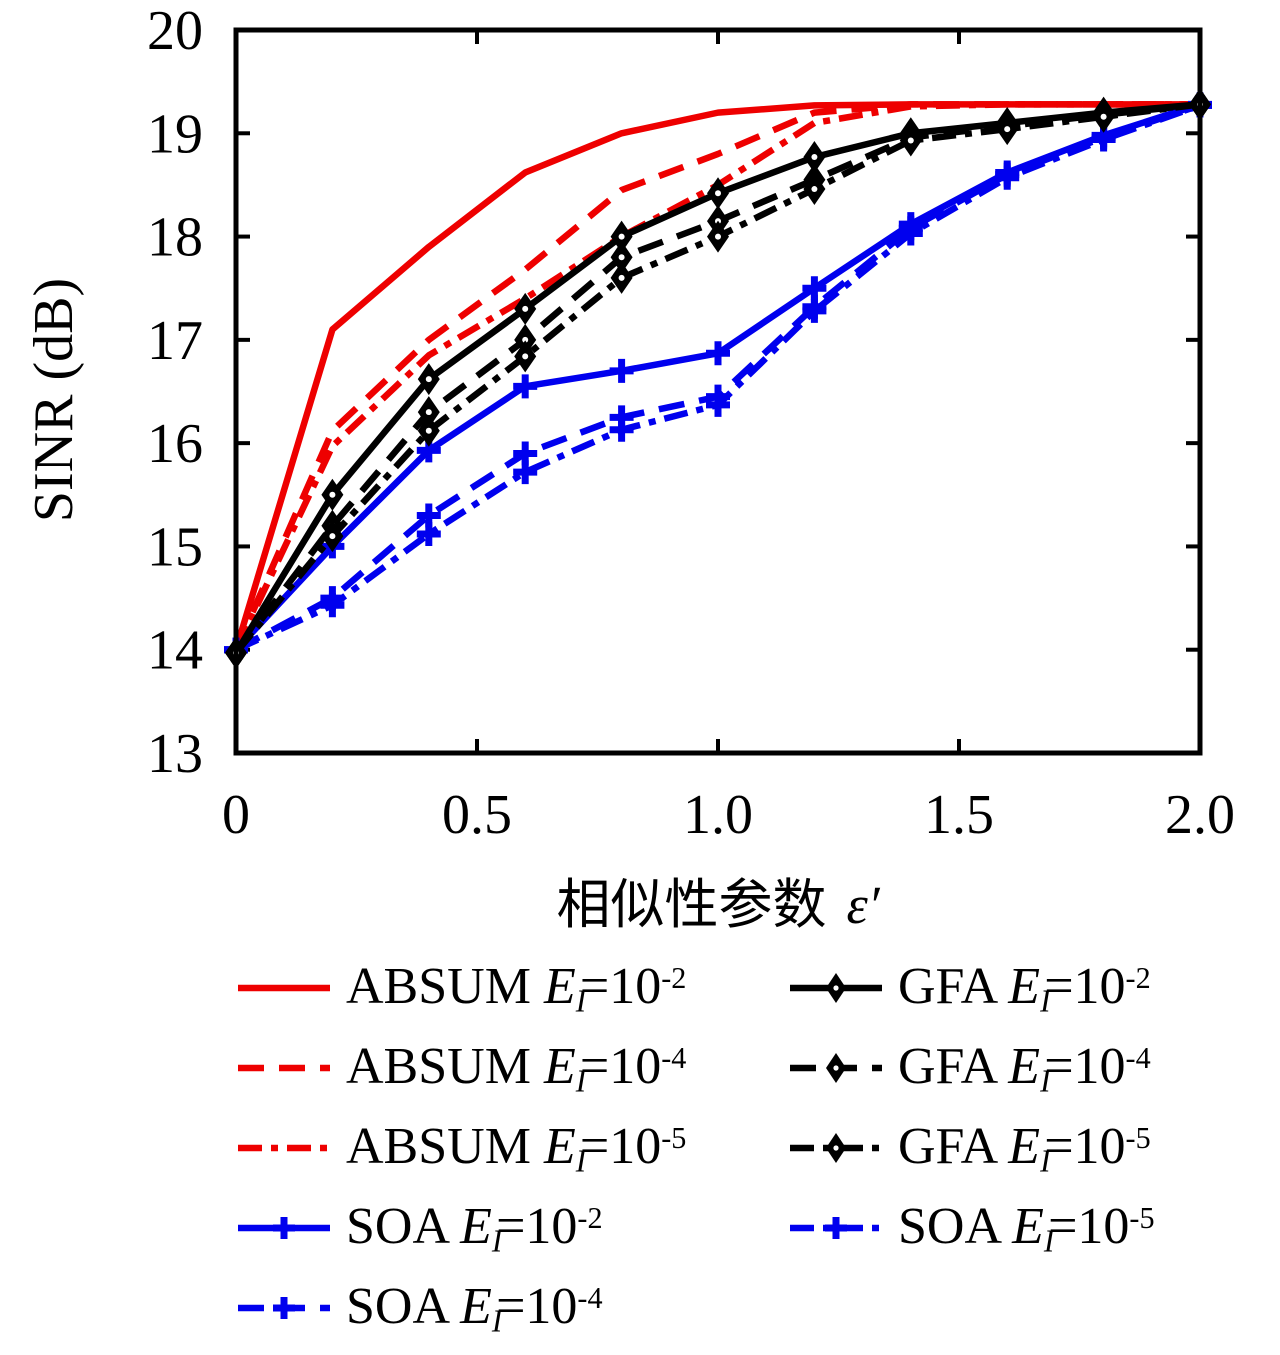  I want to click on legend-entry-gfa-1e5: GFA EI=10-5, so click(1030, 1148).